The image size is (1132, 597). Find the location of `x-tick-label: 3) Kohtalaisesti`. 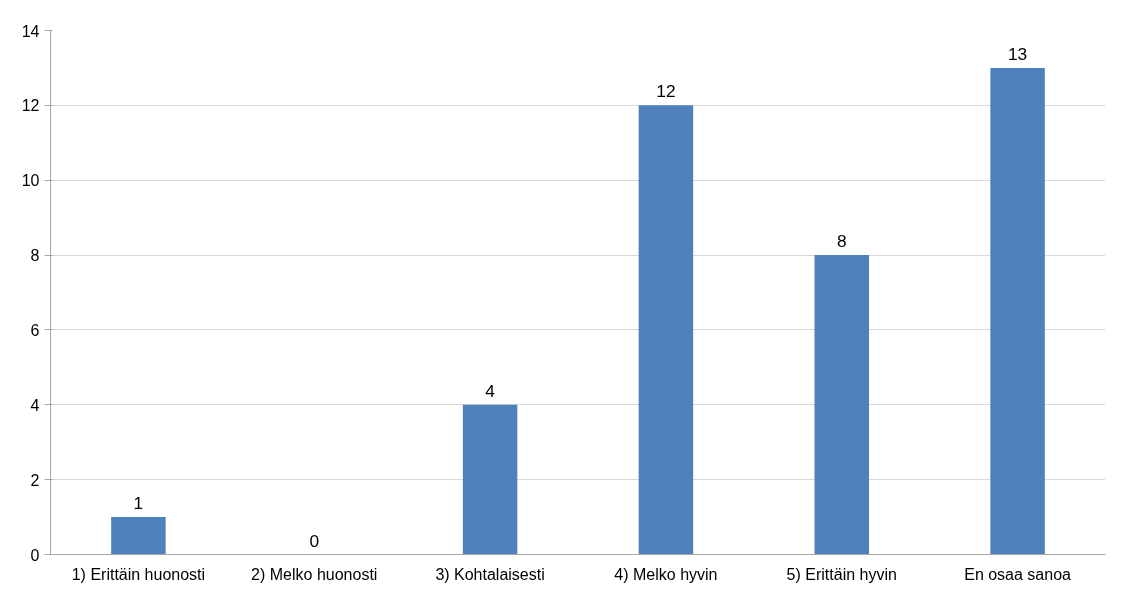

x-tick-label: 3) Kohtalaisesti is located at coordinates (490, 574).